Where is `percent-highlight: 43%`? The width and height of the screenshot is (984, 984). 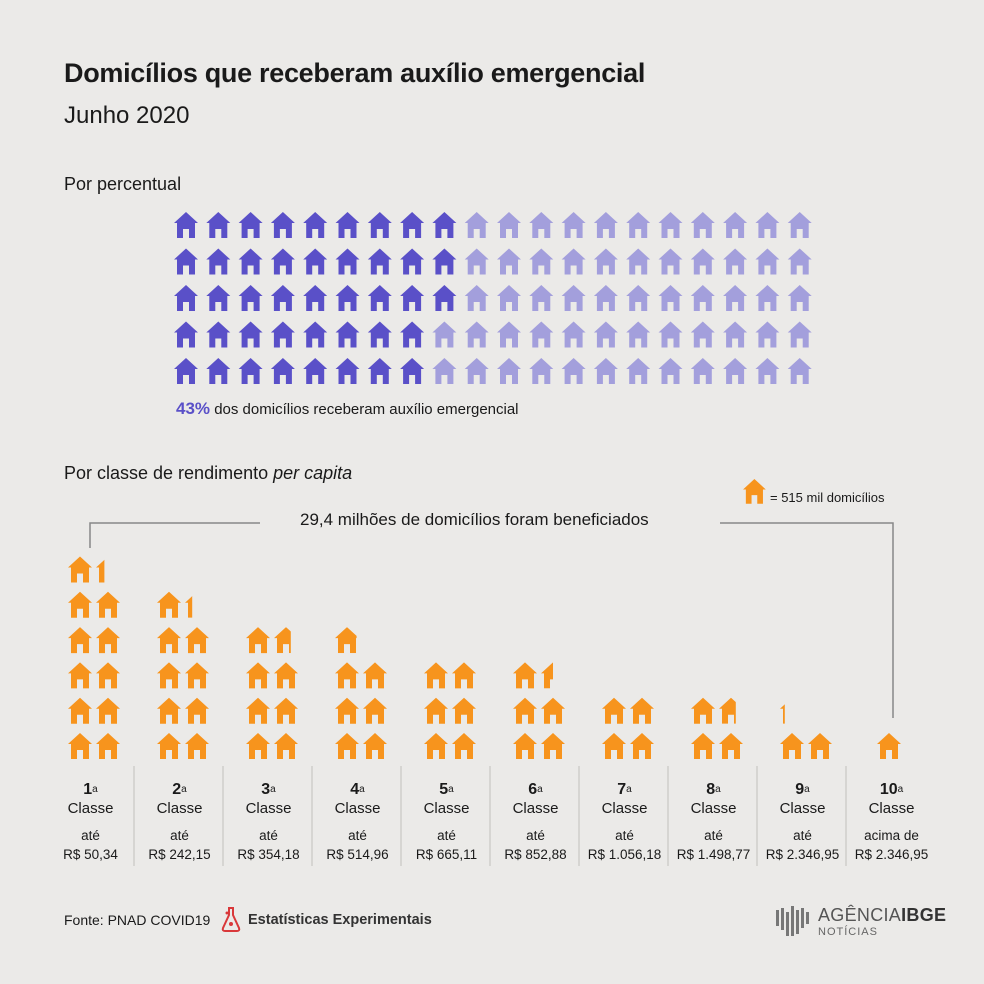
percent-highlight: 43% is located at coordinates (193, 408).